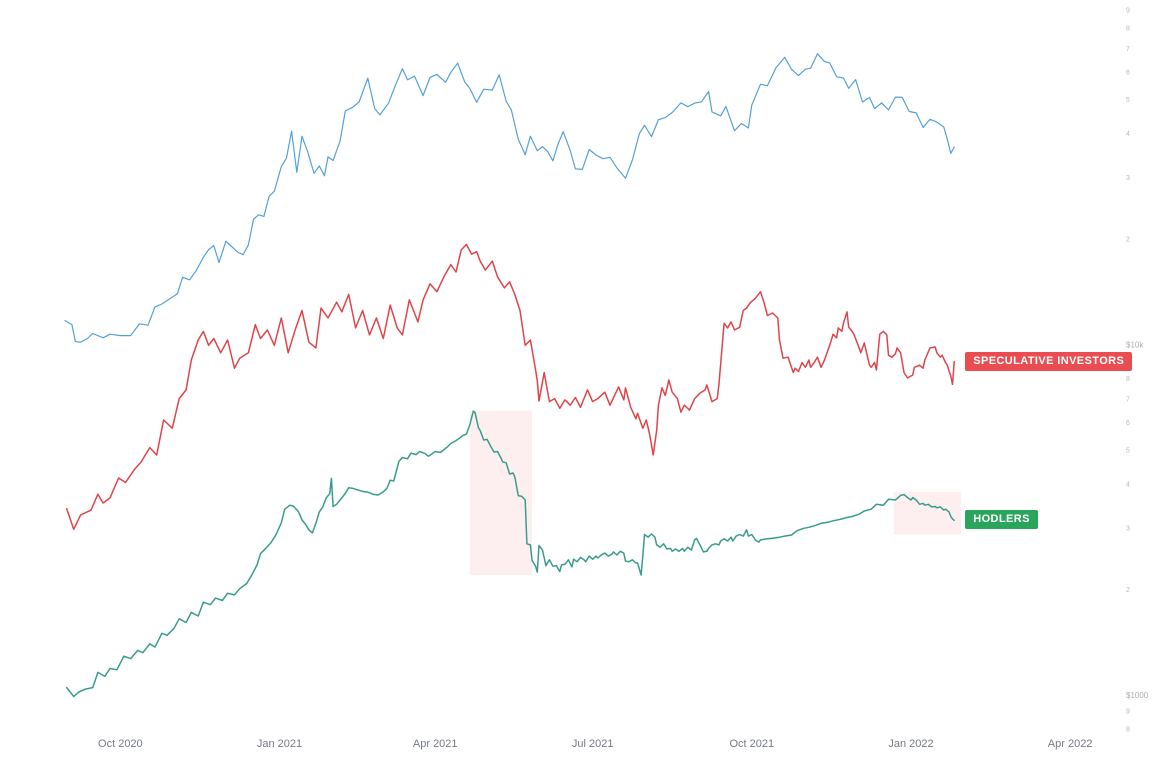 This screenshot has width=1170, height=768. I want to click on x-tick-label: Jan 2021, so click(279, 744).